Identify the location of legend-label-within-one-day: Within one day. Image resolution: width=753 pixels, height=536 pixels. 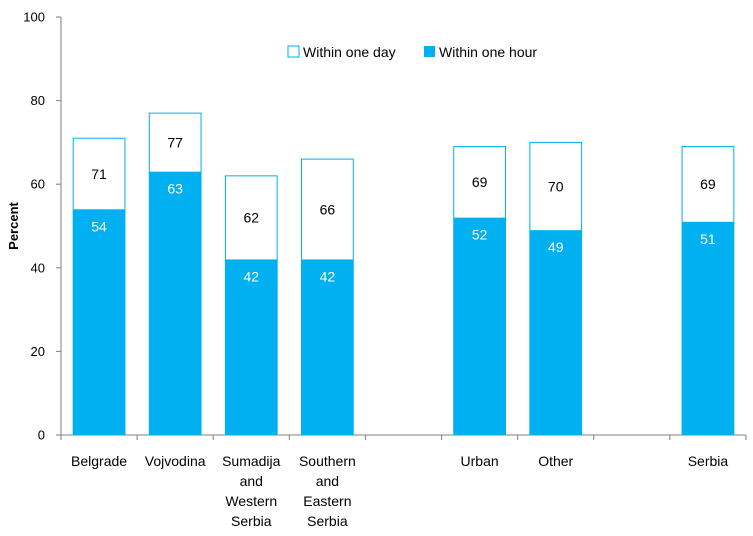
(349, 52).